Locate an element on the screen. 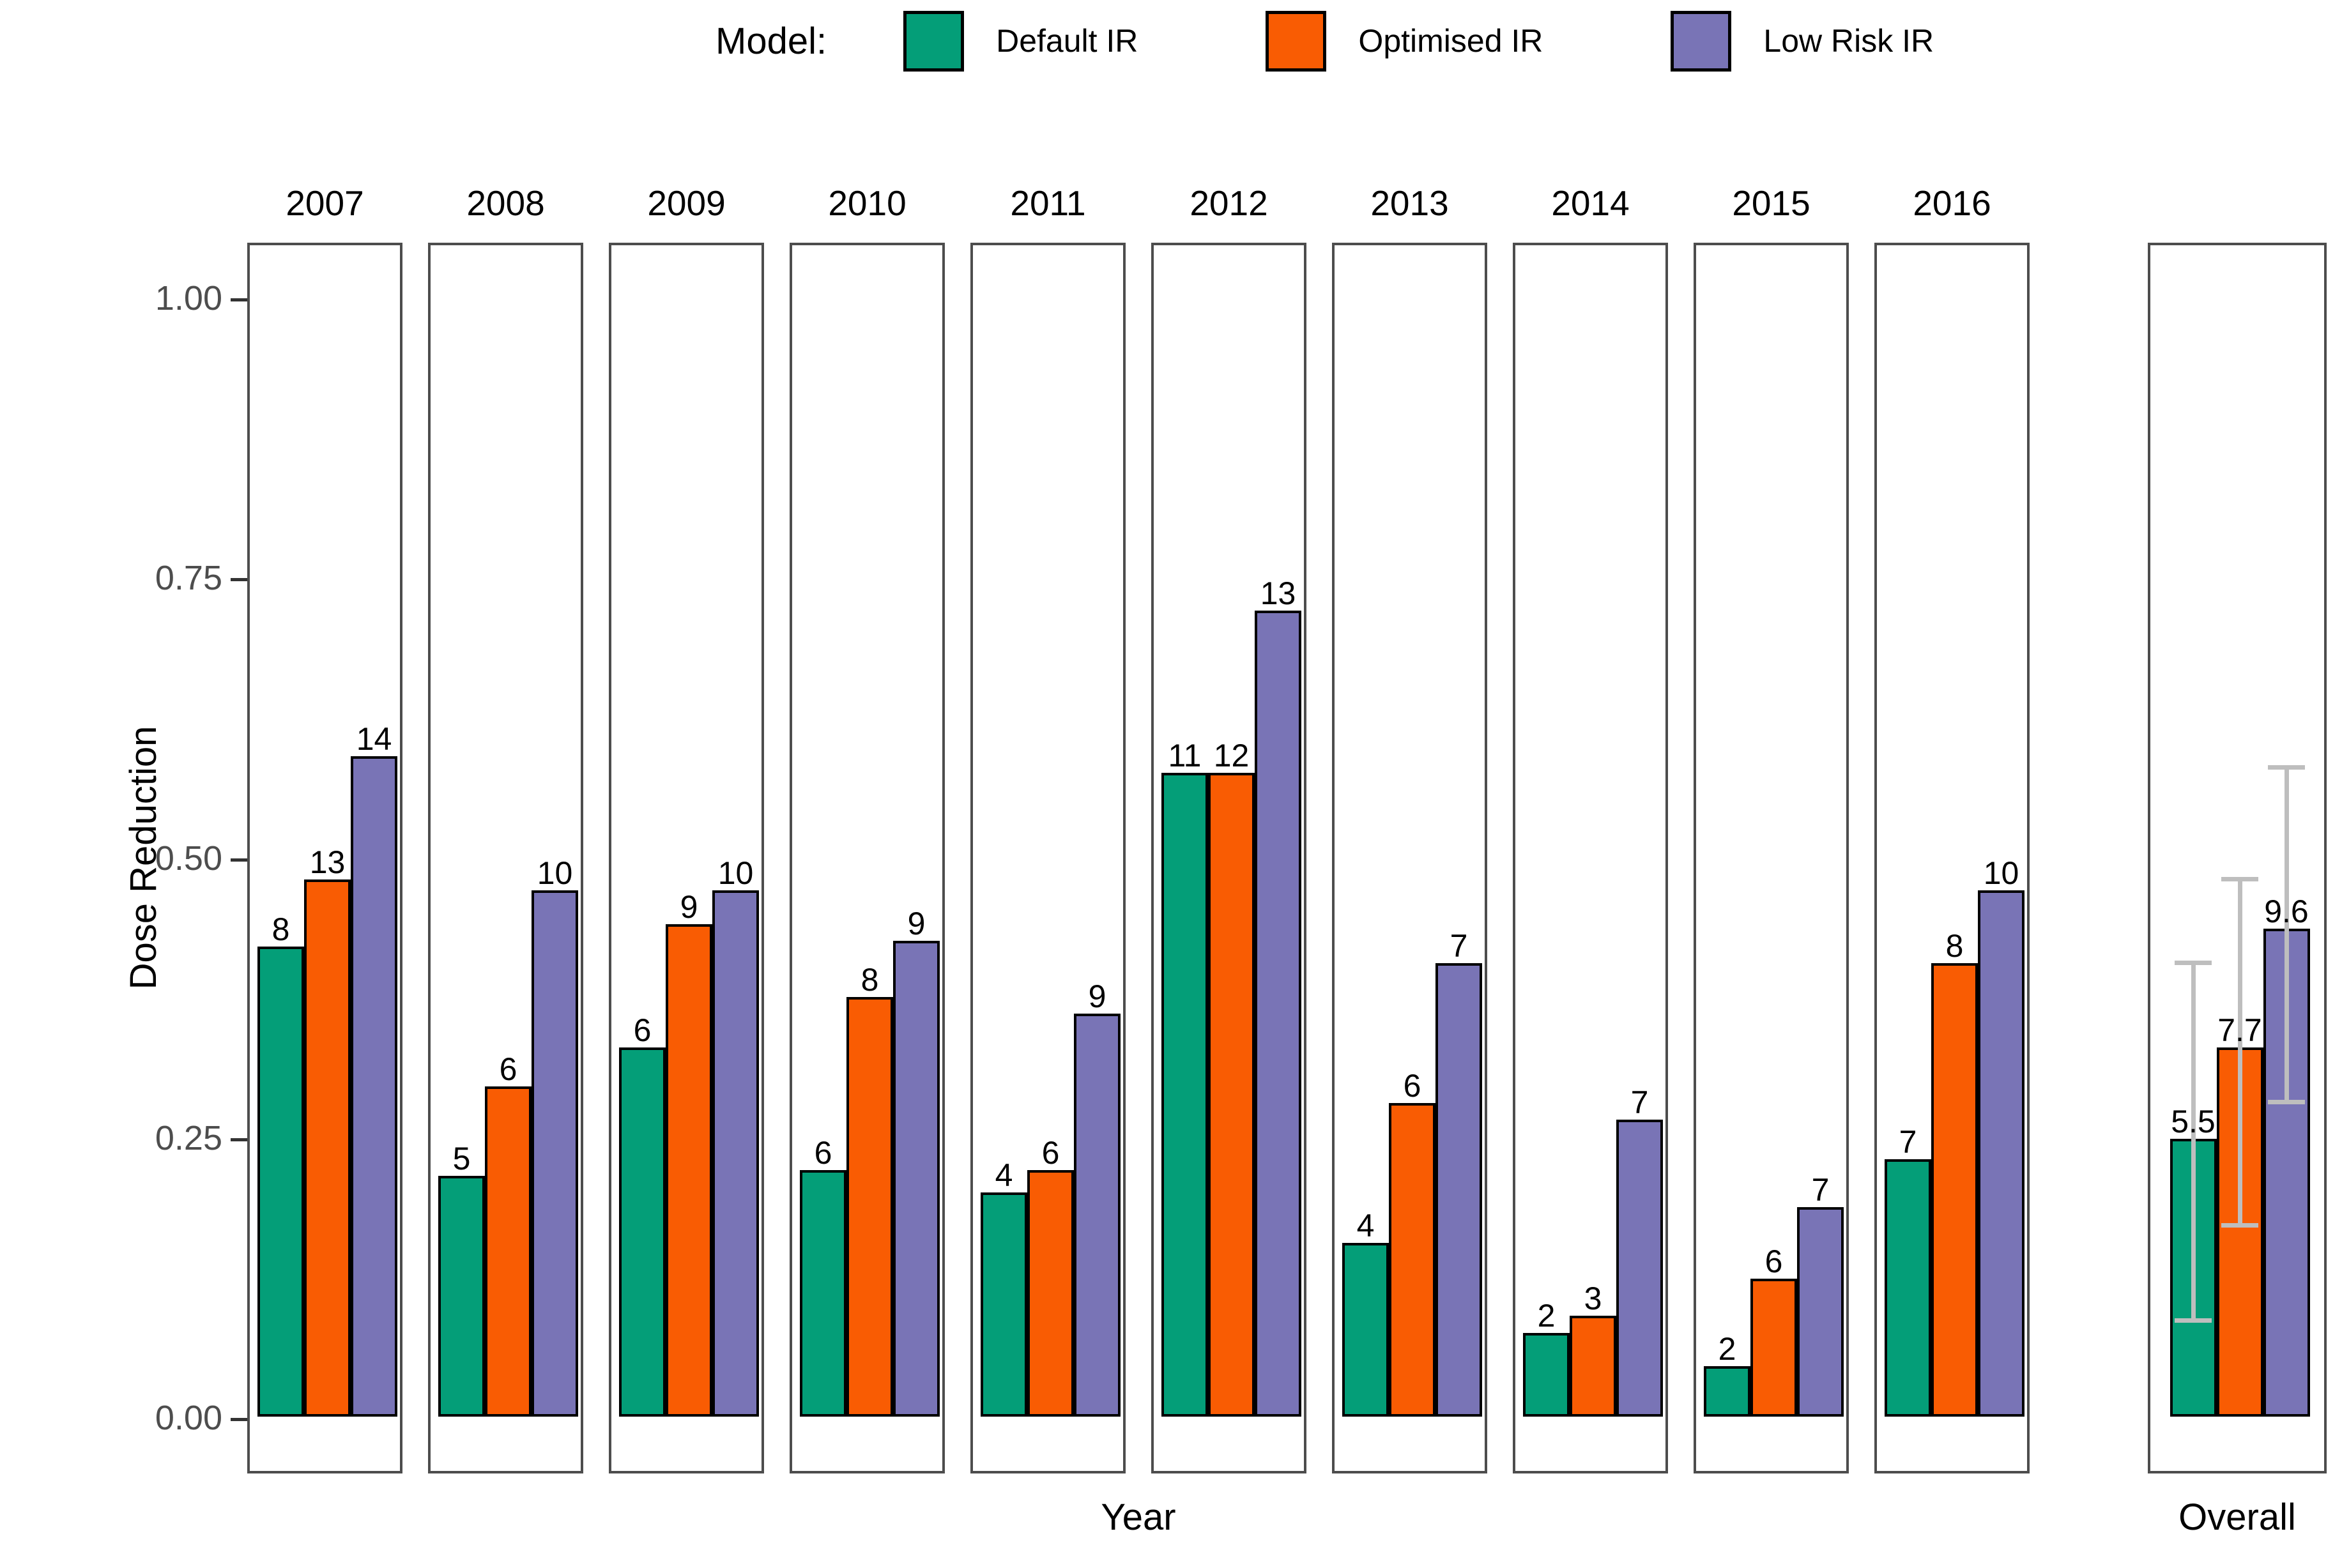  facet-title-2015: 2015 is located at coordinates (1771, 203).